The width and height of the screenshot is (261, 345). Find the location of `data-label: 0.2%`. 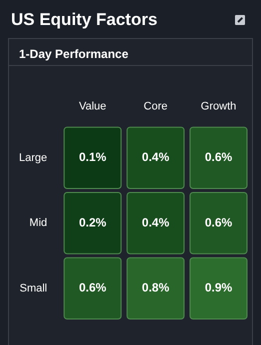

data-label: 0.2% is located at coordinates (92, 222).